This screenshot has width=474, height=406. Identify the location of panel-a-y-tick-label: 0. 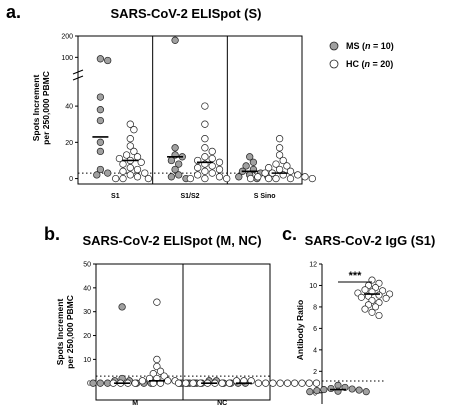
(71, 179).